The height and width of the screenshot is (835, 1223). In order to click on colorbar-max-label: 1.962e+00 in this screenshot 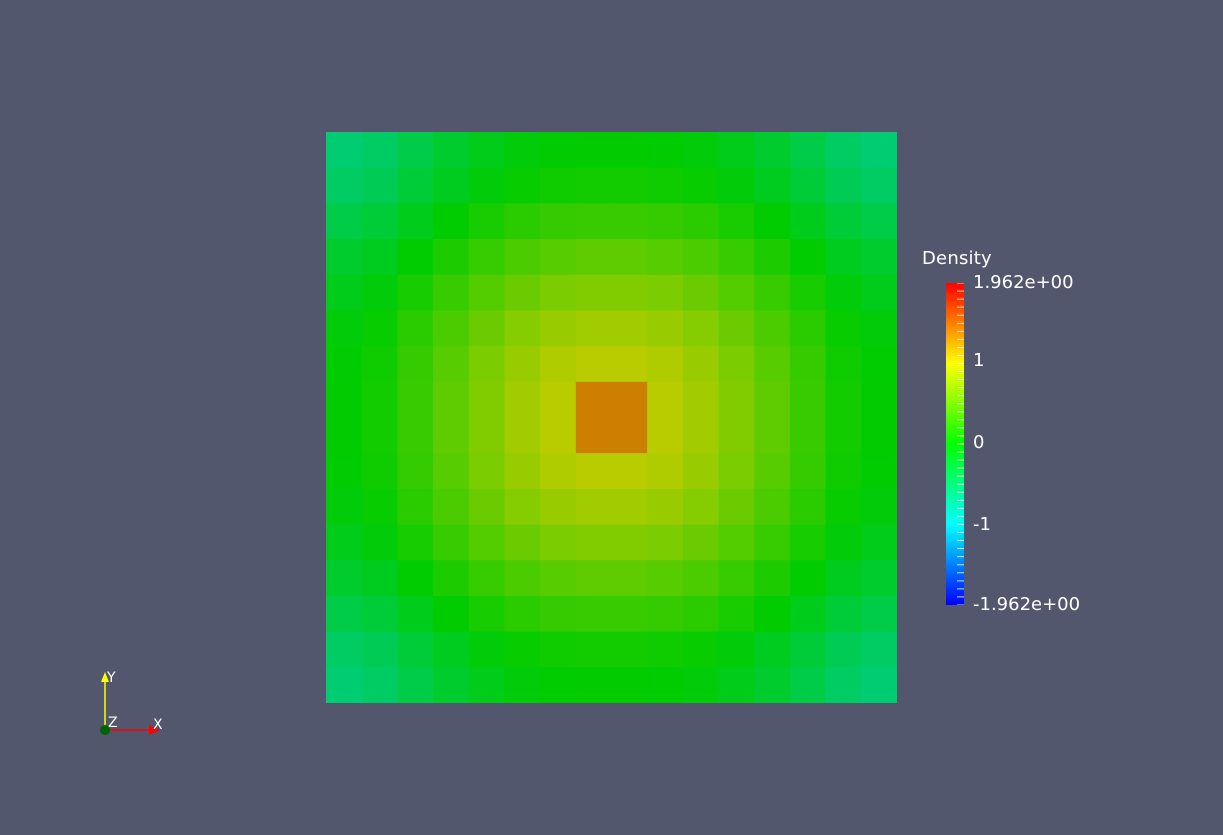, I will do `click(1023, 282)`.